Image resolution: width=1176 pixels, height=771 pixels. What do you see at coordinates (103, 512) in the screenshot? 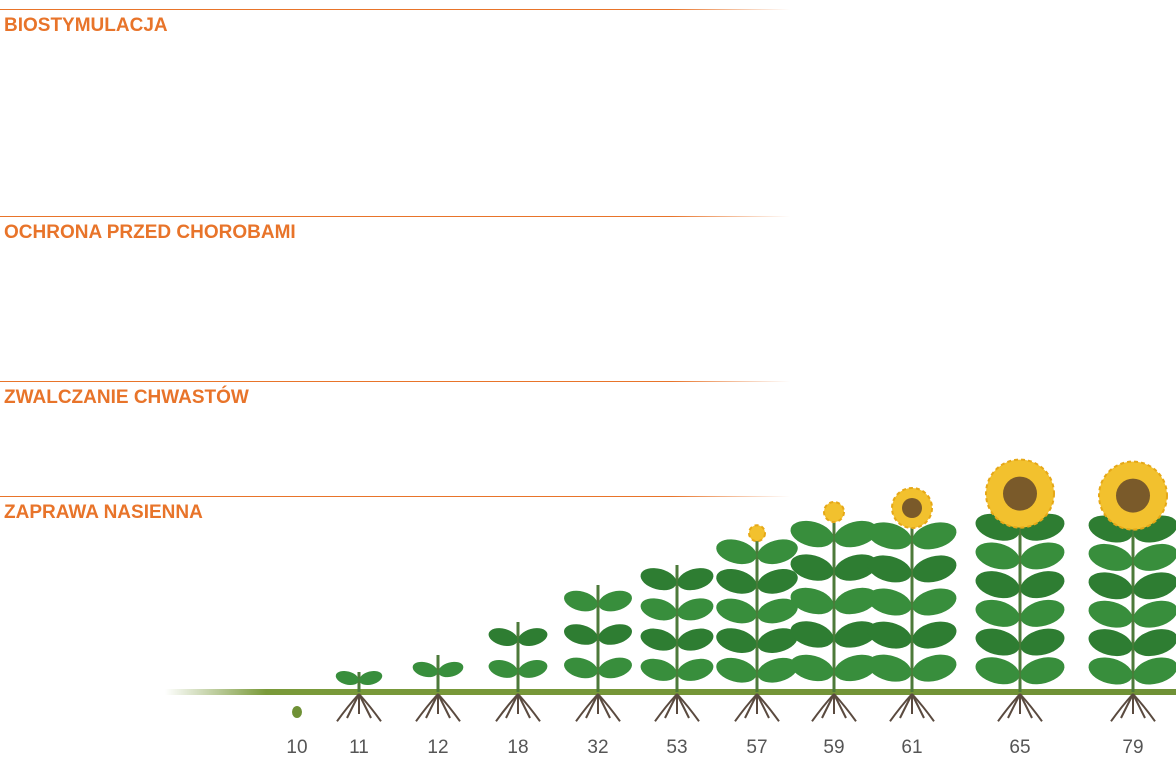
I see `section-title: ZAPRAWA NASIENNA` at bounding box center [103, 512].